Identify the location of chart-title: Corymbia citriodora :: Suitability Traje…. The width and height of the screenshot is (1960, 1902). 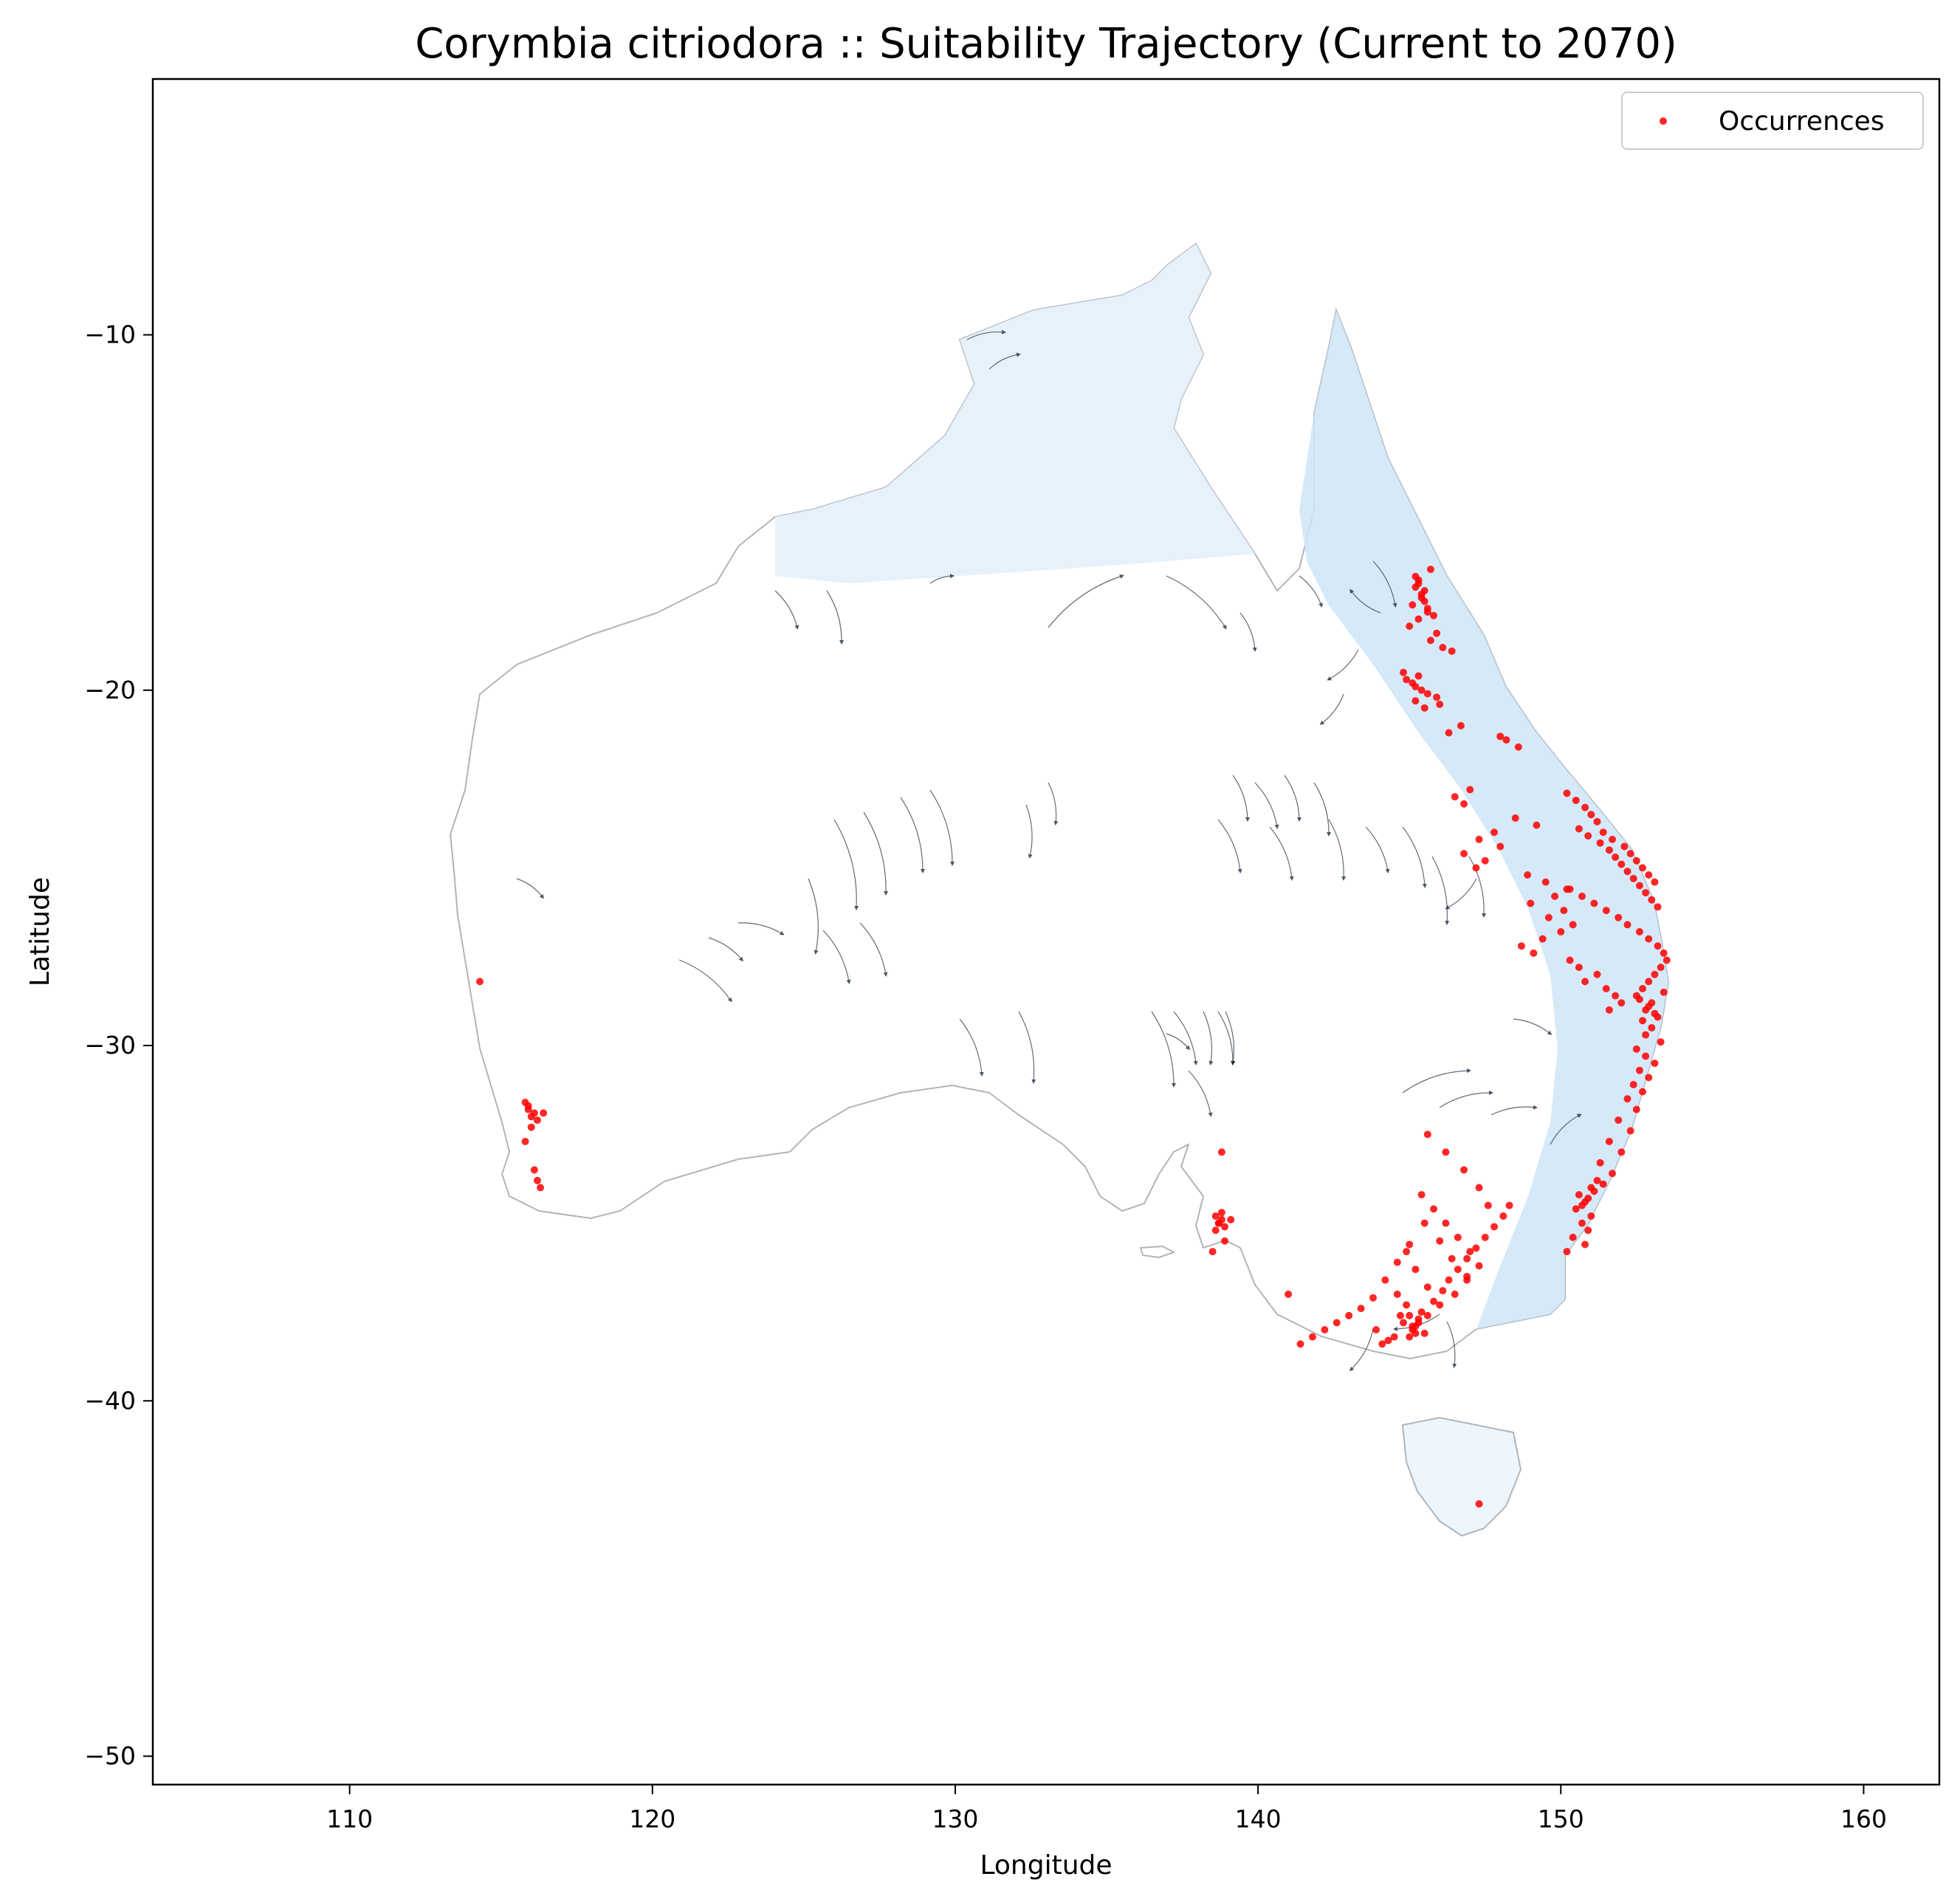
(1046, 44).